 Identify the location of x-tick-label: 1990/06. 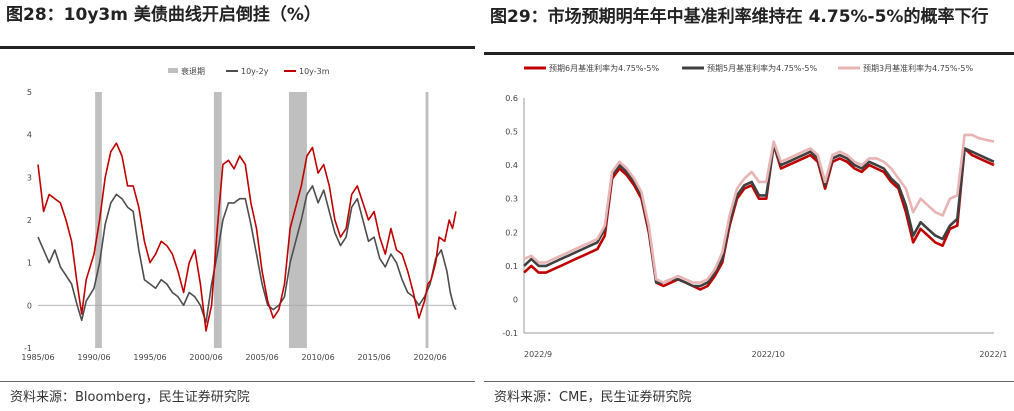
(93, 357).